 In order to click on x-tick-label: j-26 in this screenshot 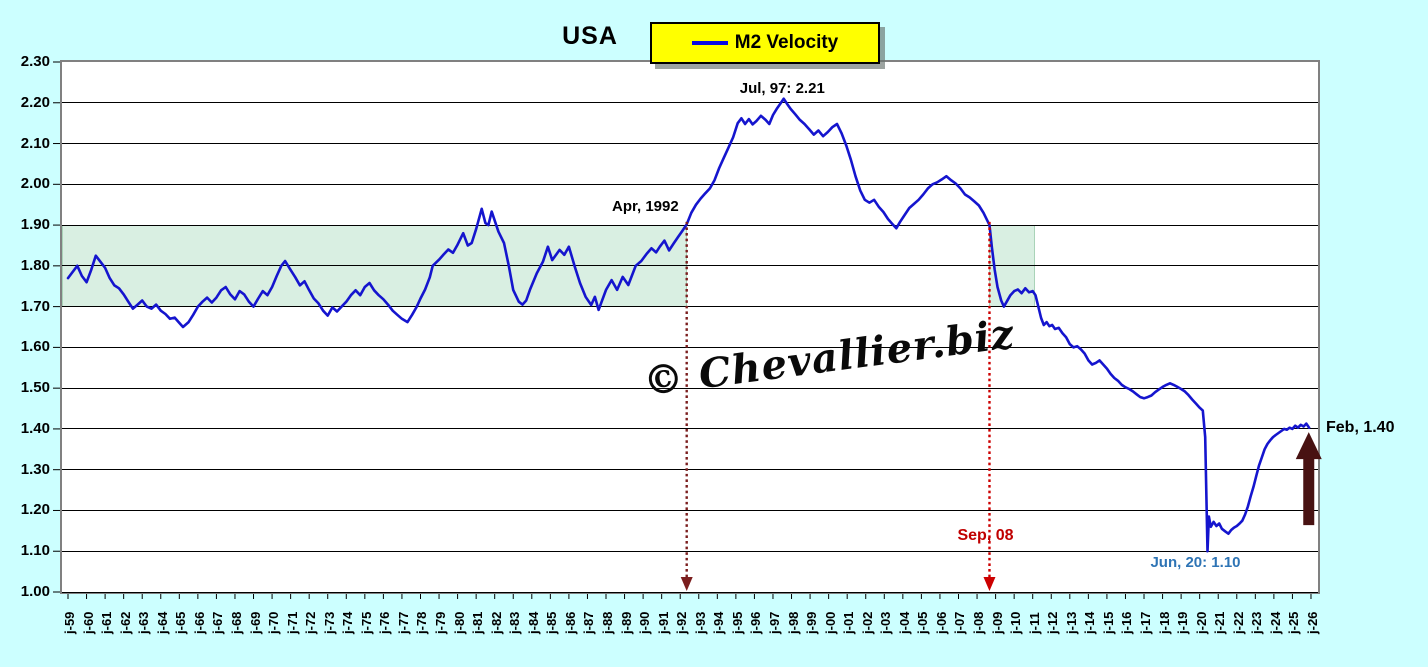, I will do `click(1312, 622)`.